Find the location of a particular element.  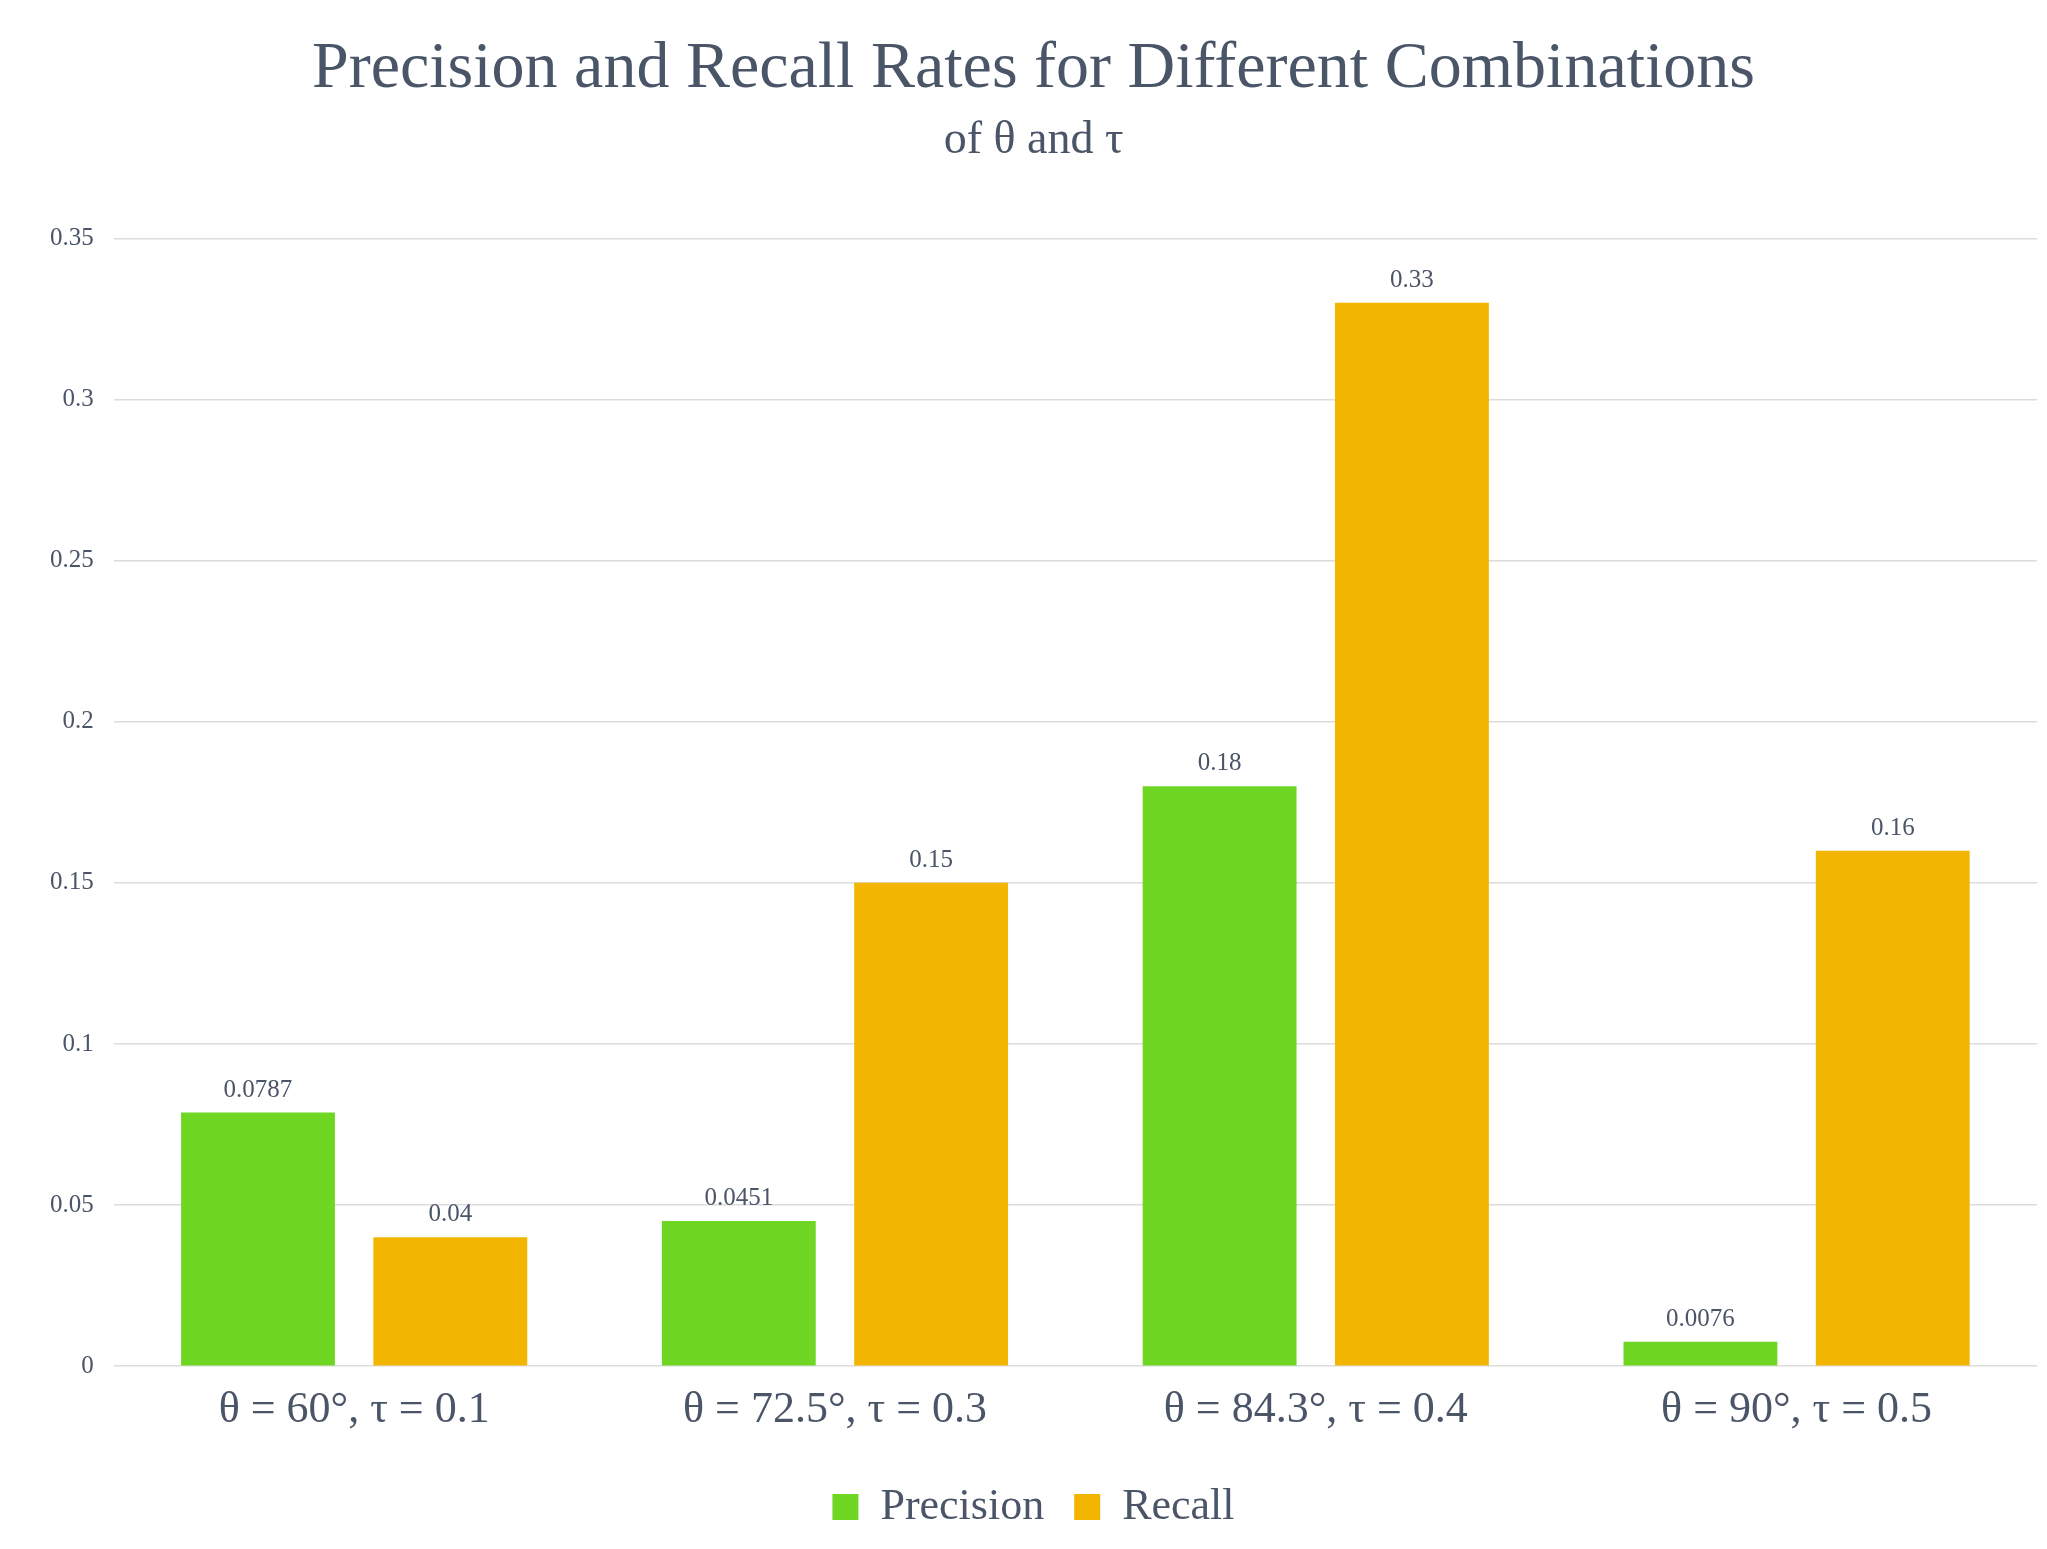

chart-title: Precision and Recall Rates for Different Combinations is located at coordinates (1033, 64).